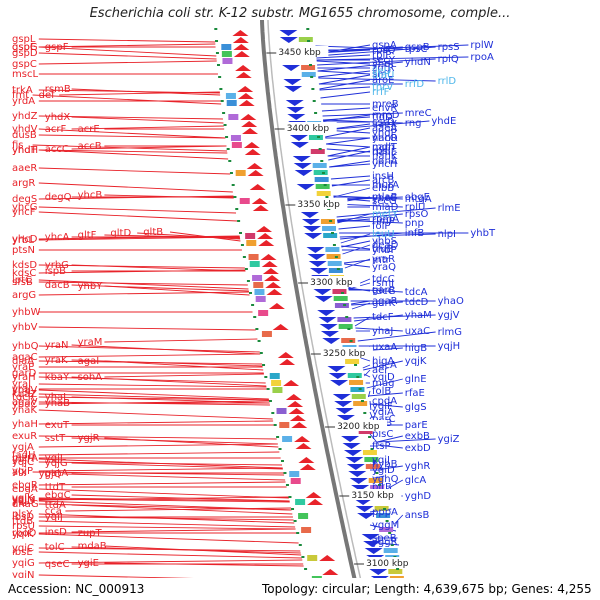  I want to click on forward-gene-label: yqjC, so click(23, 462).